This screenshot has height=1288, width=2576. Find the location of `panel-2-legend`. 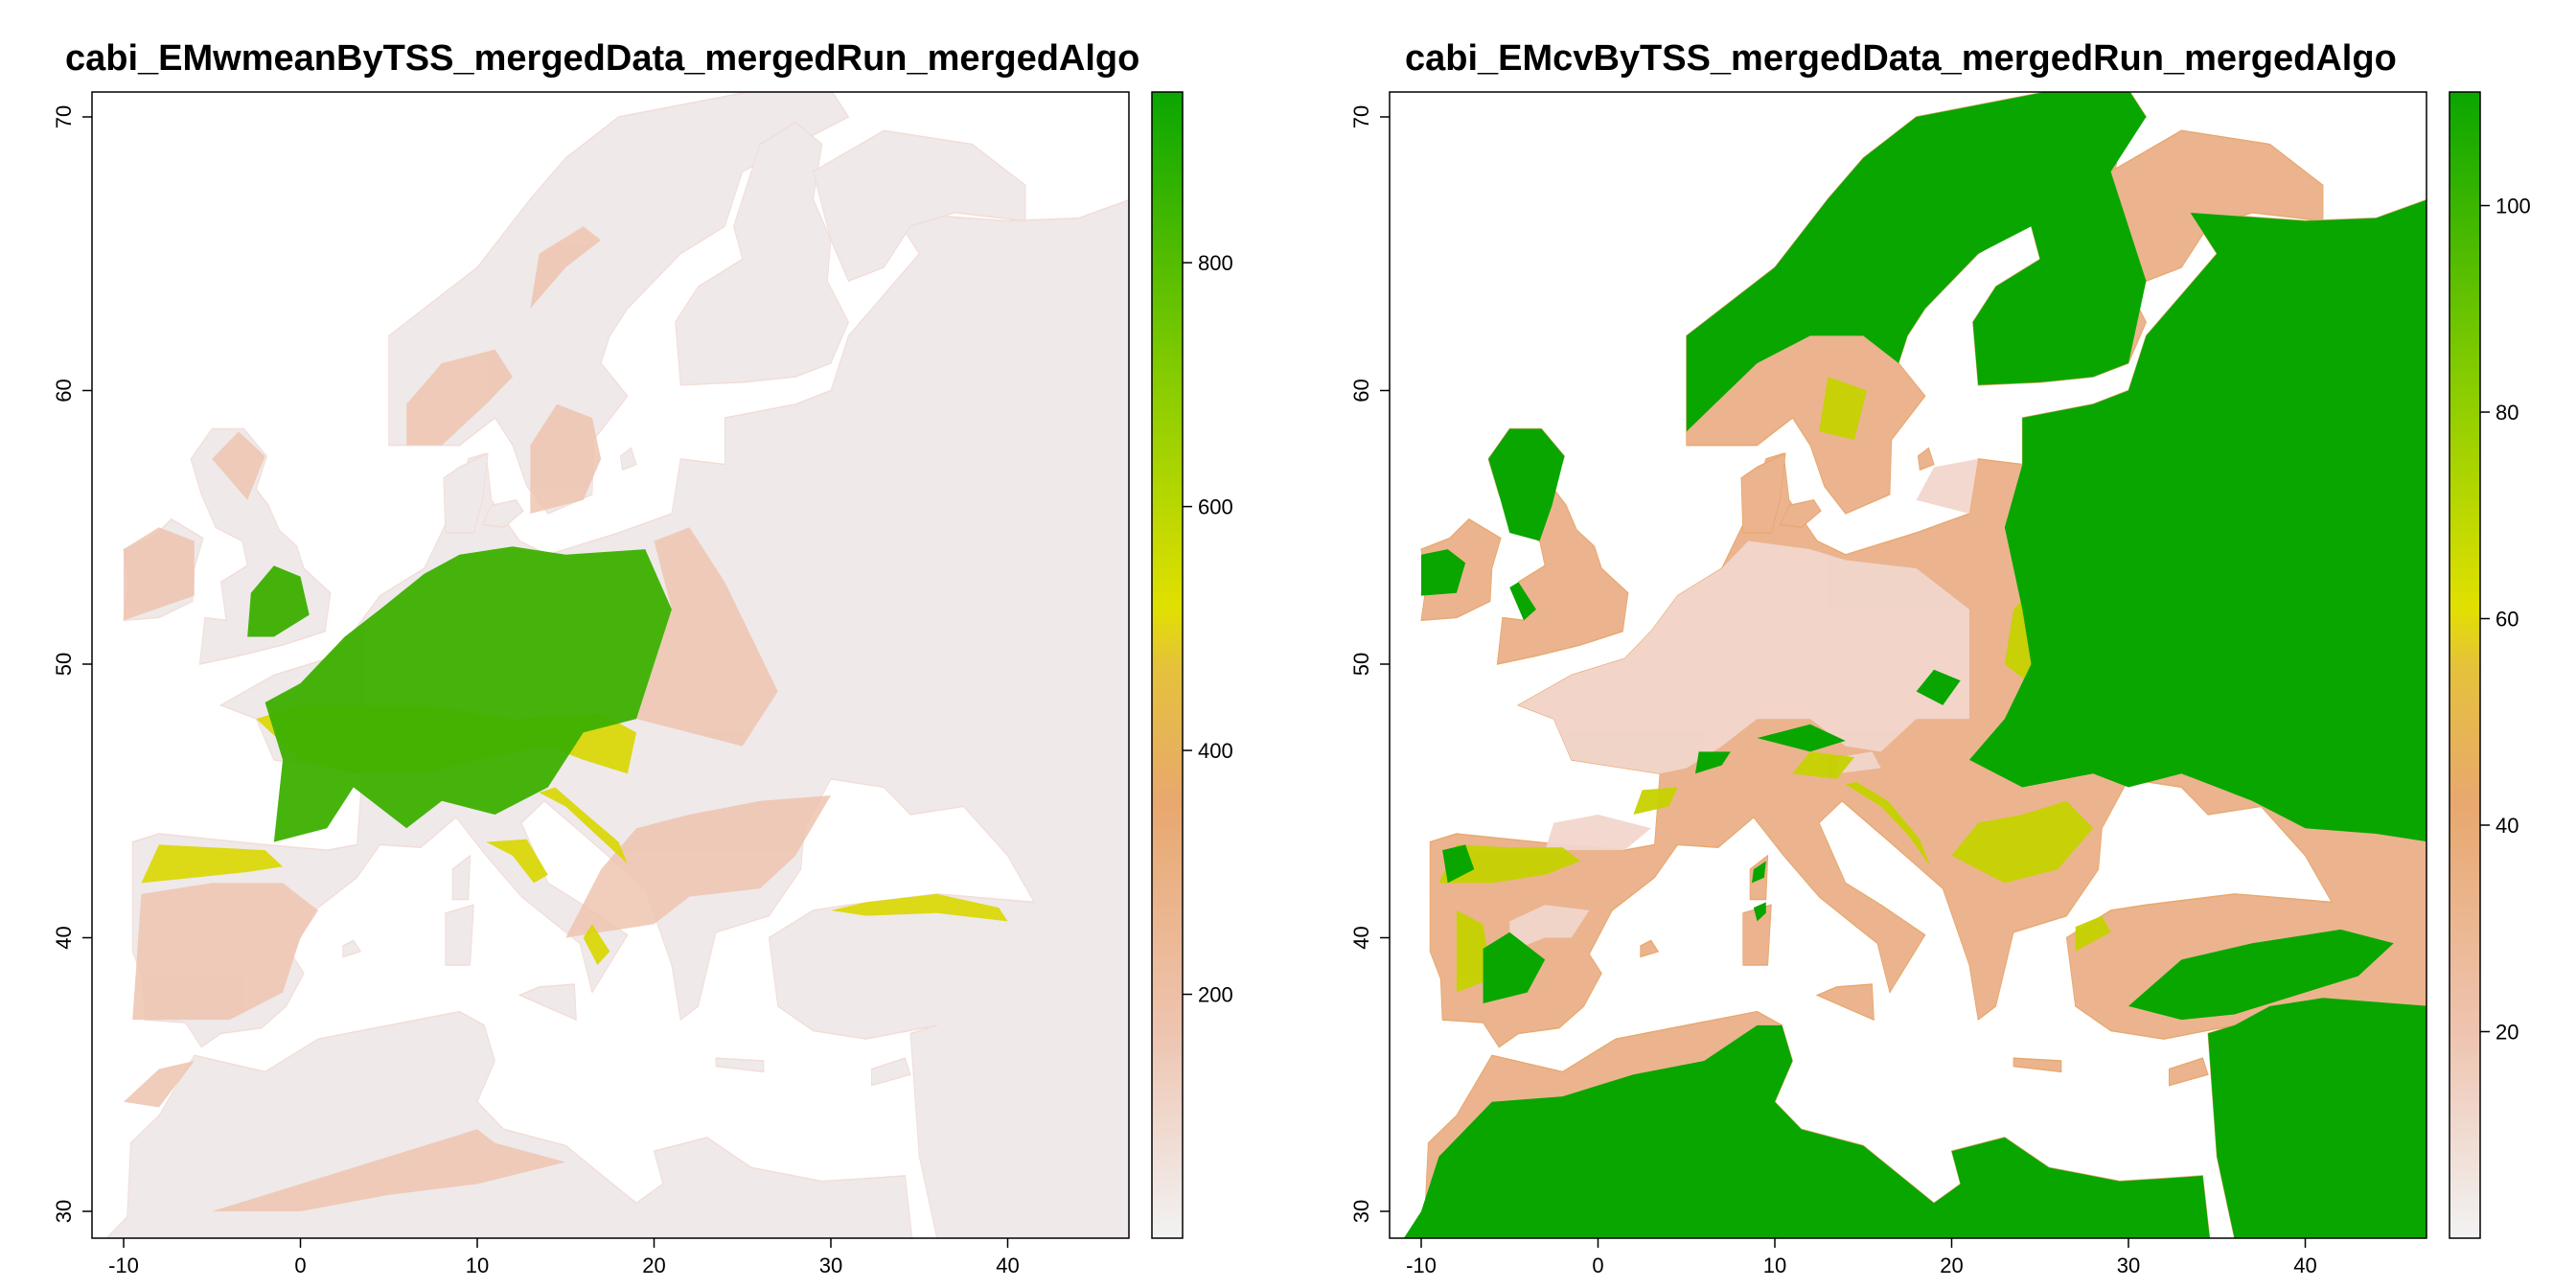

panel-2-legend is located at coordinates (2465, 665).